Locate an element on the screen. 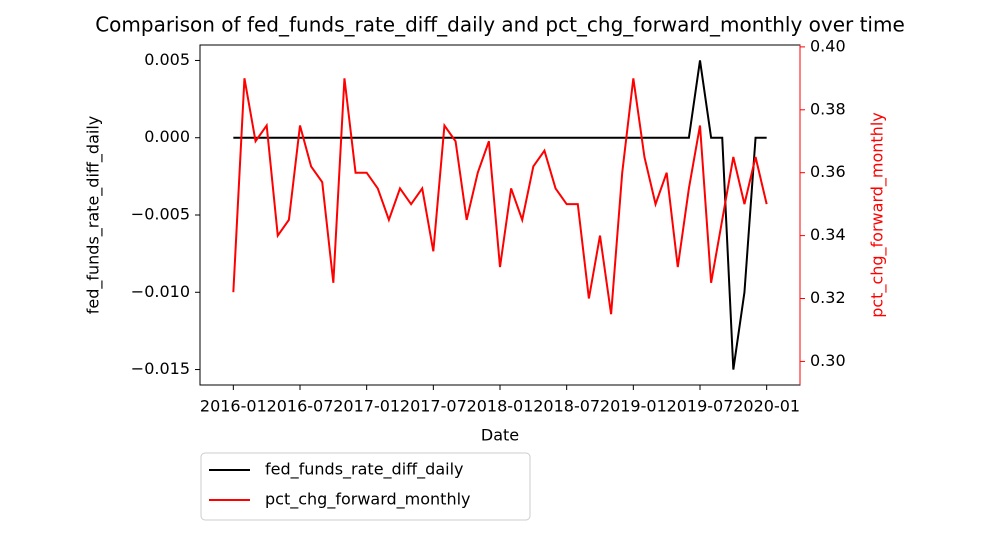 This screenshot has height=538, width=1000. y-axis-label: fed_funds_rate_diff_daily is located at coordinates (94, 215).